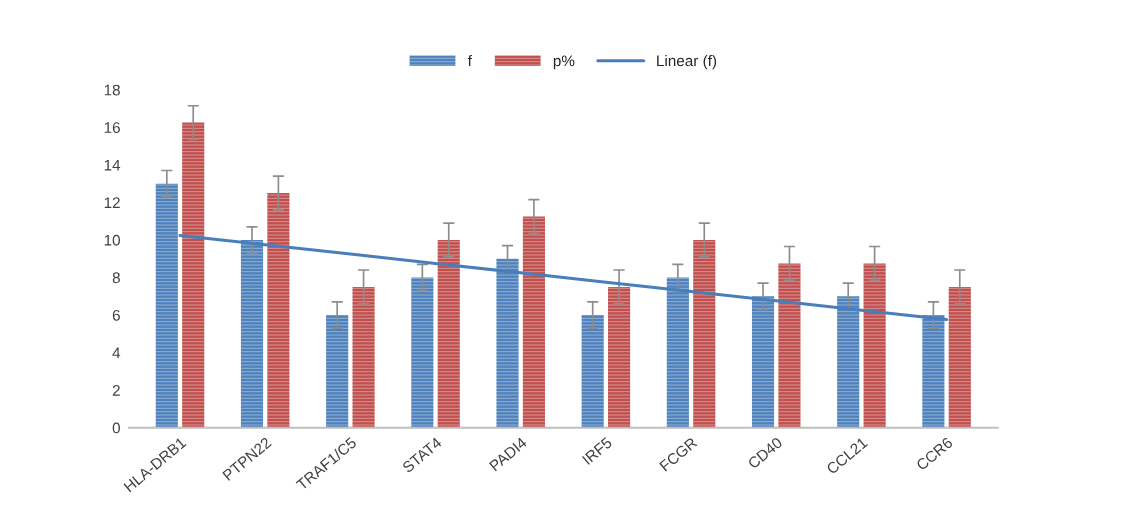 Image resolution: width=1121 pixels, height=528 pixels. Describe the element at coordinates (116, 315) in the screenshot. I see `y-tick-label: 6` at that location.